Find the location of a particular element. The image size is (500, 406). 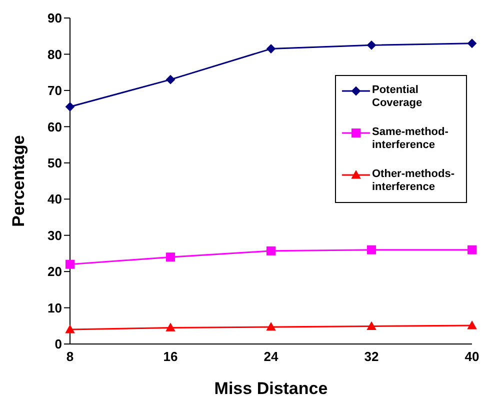

y-tick-label: 50 is located at coordinates (55, 163).